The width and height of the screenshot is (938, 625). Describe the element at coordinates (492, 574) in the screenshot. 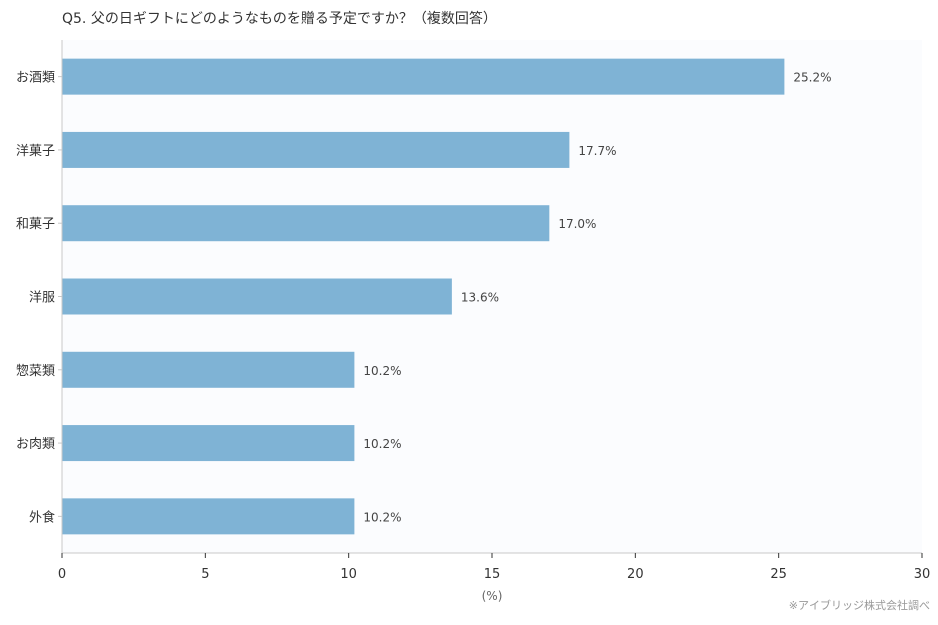

I see `x-tick-label: 15` at that location.